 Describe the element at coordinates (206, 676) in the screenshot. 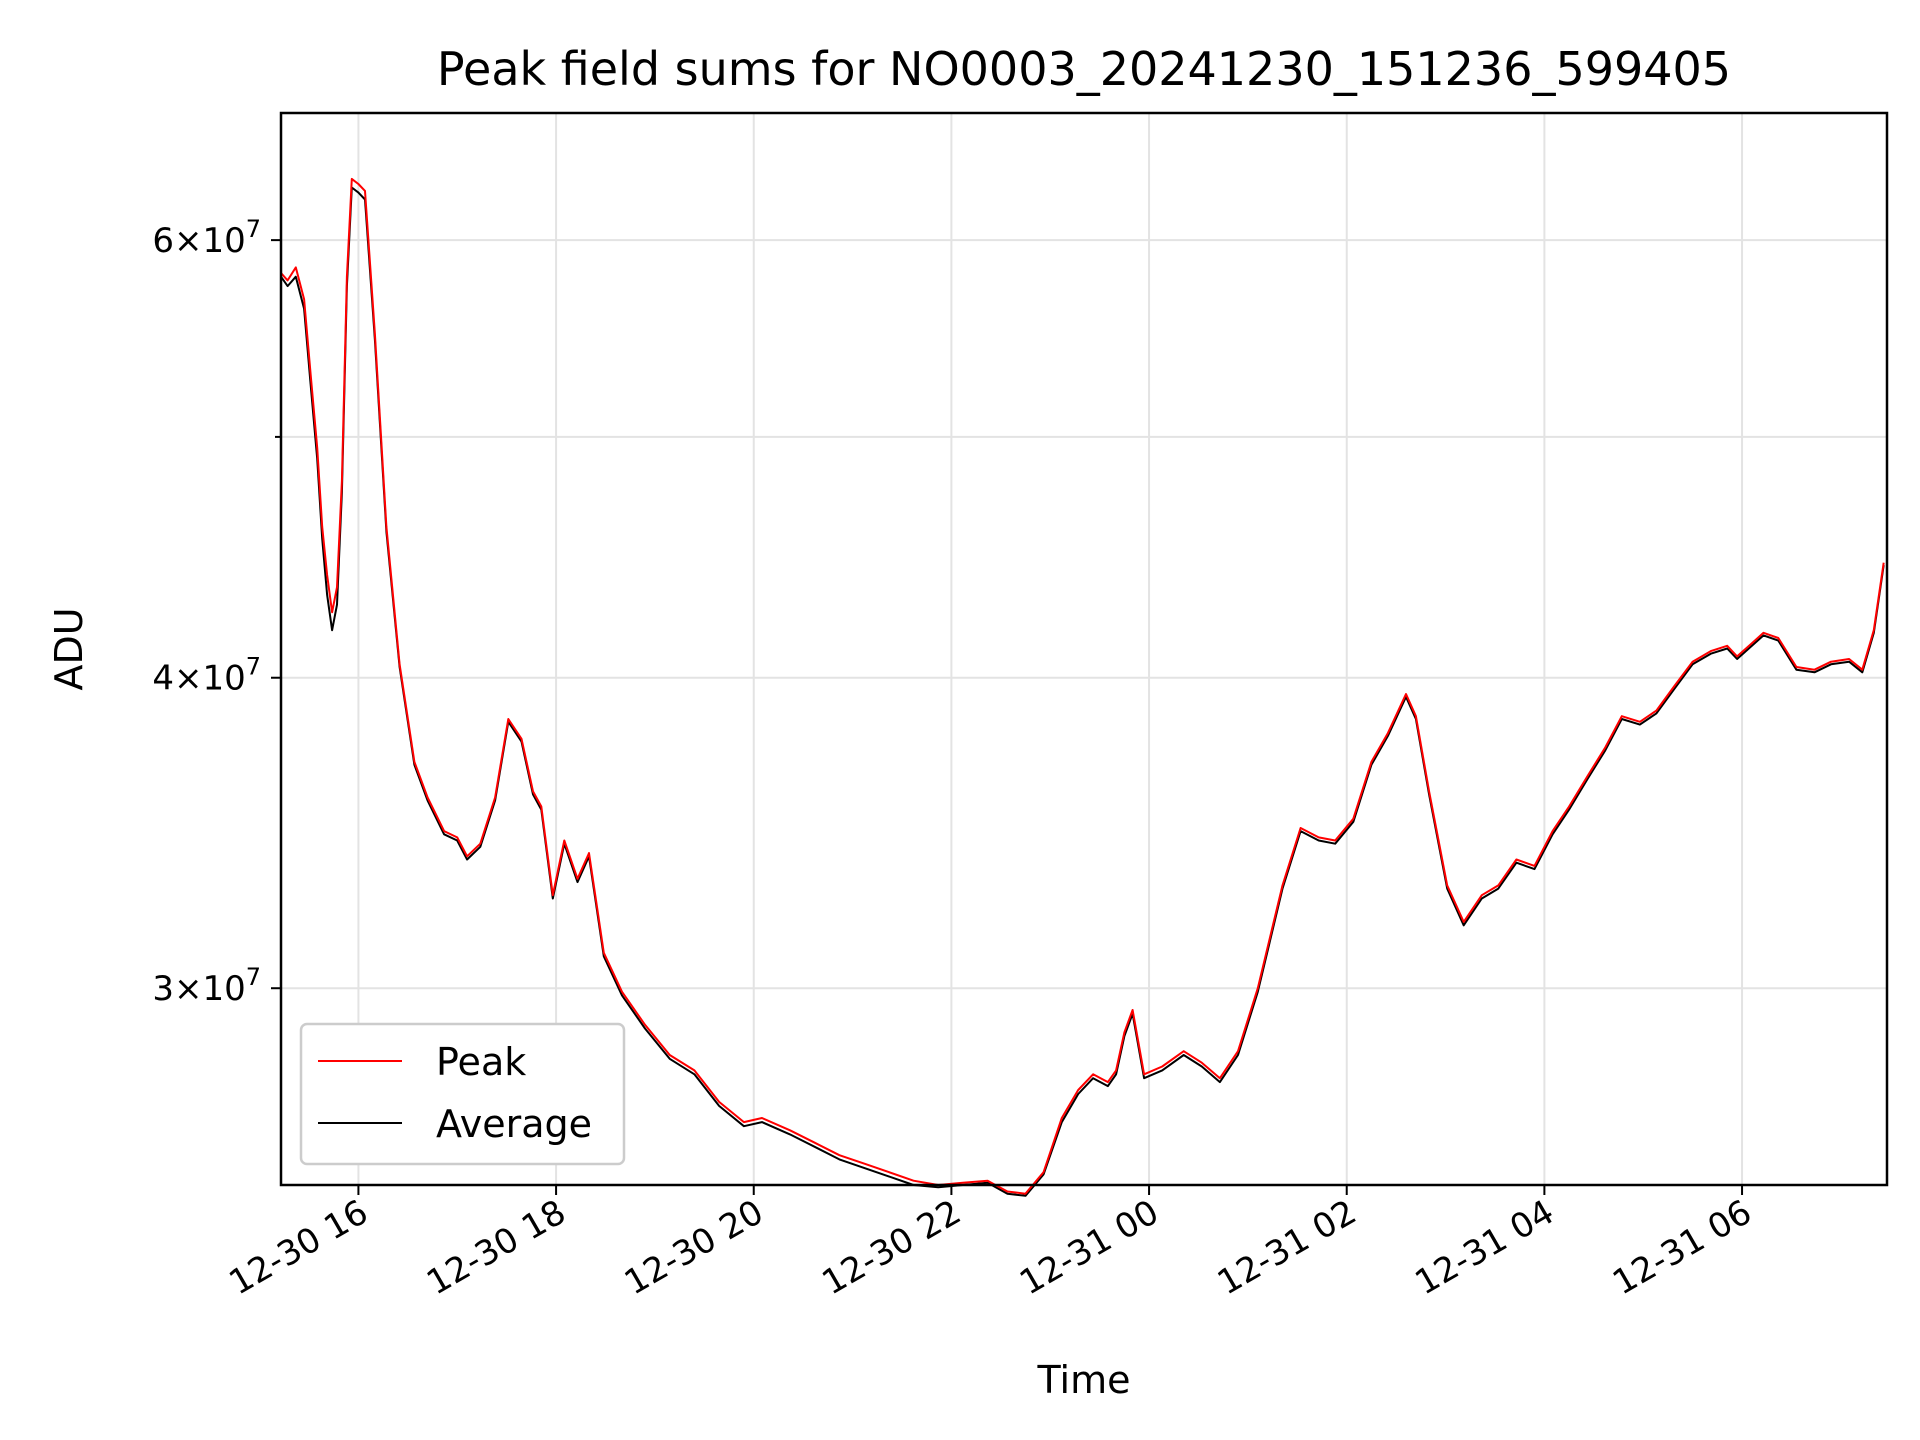

I see `y-tick-label: 4×107` at that location.